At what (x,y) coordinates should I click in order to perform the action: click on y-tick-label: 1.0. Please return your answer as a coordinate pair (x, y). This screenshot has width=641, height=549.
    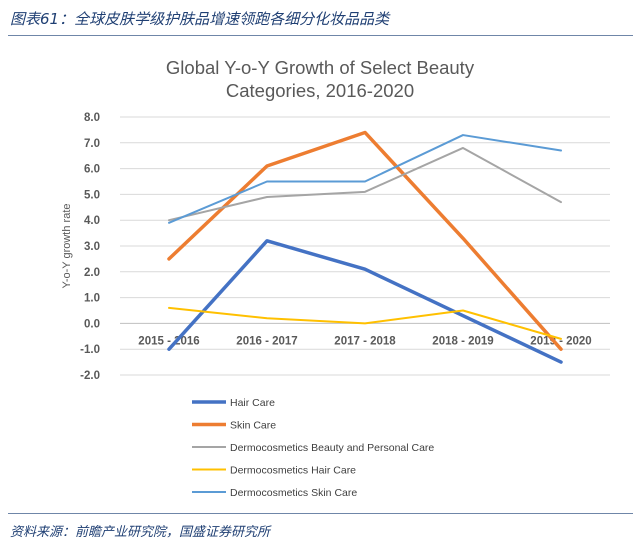
    Looking at the image, I should click on (92, 299).